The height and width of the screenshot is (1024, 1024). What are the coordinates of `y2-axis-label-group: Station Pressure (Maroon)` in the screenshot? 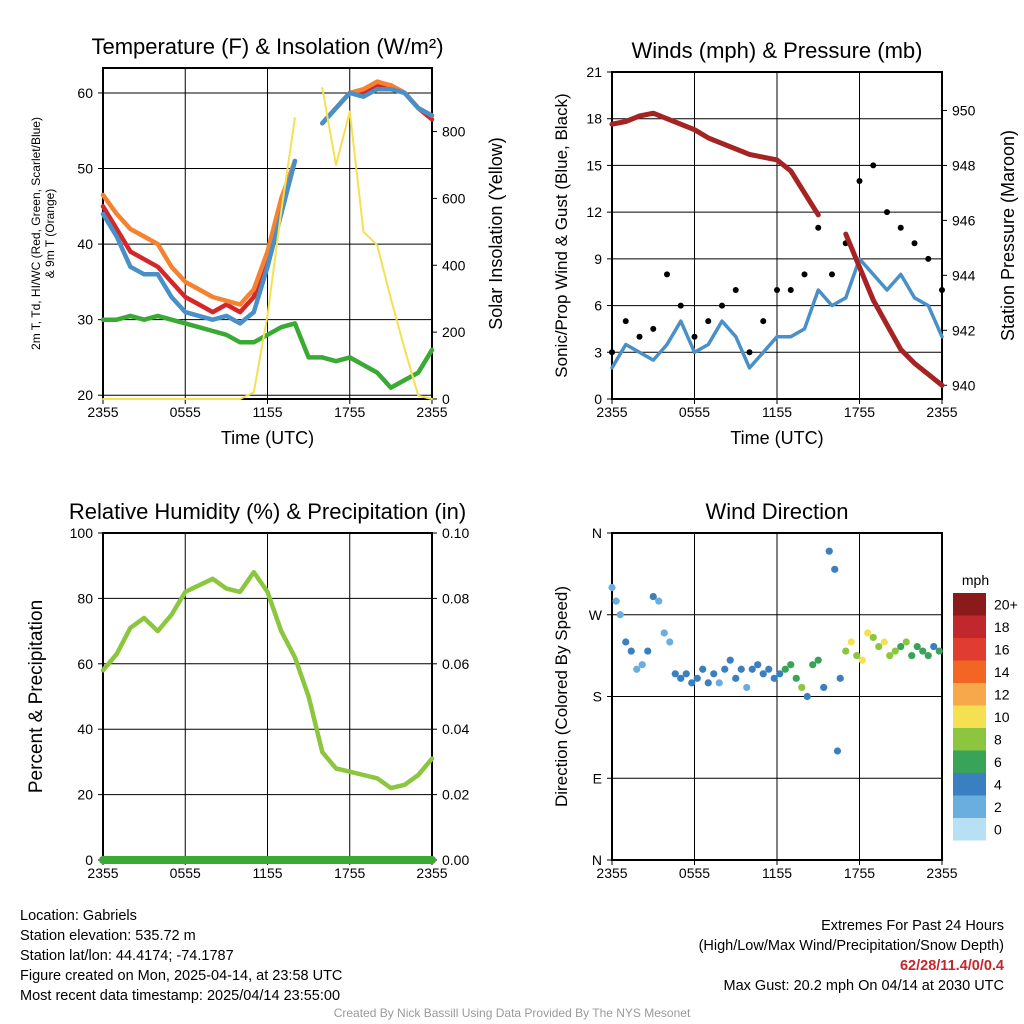 It's located at (1008, 235).